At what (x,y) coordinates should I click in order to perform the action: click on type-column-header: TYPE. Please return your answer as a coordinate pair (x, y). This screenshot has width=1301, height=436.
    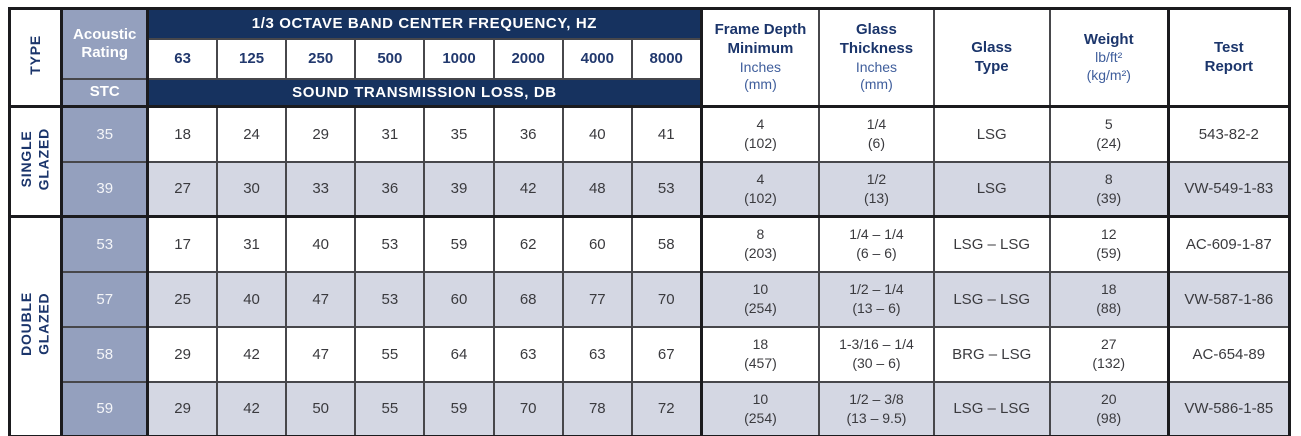
    Looking at the image, I should click on (35, 57).